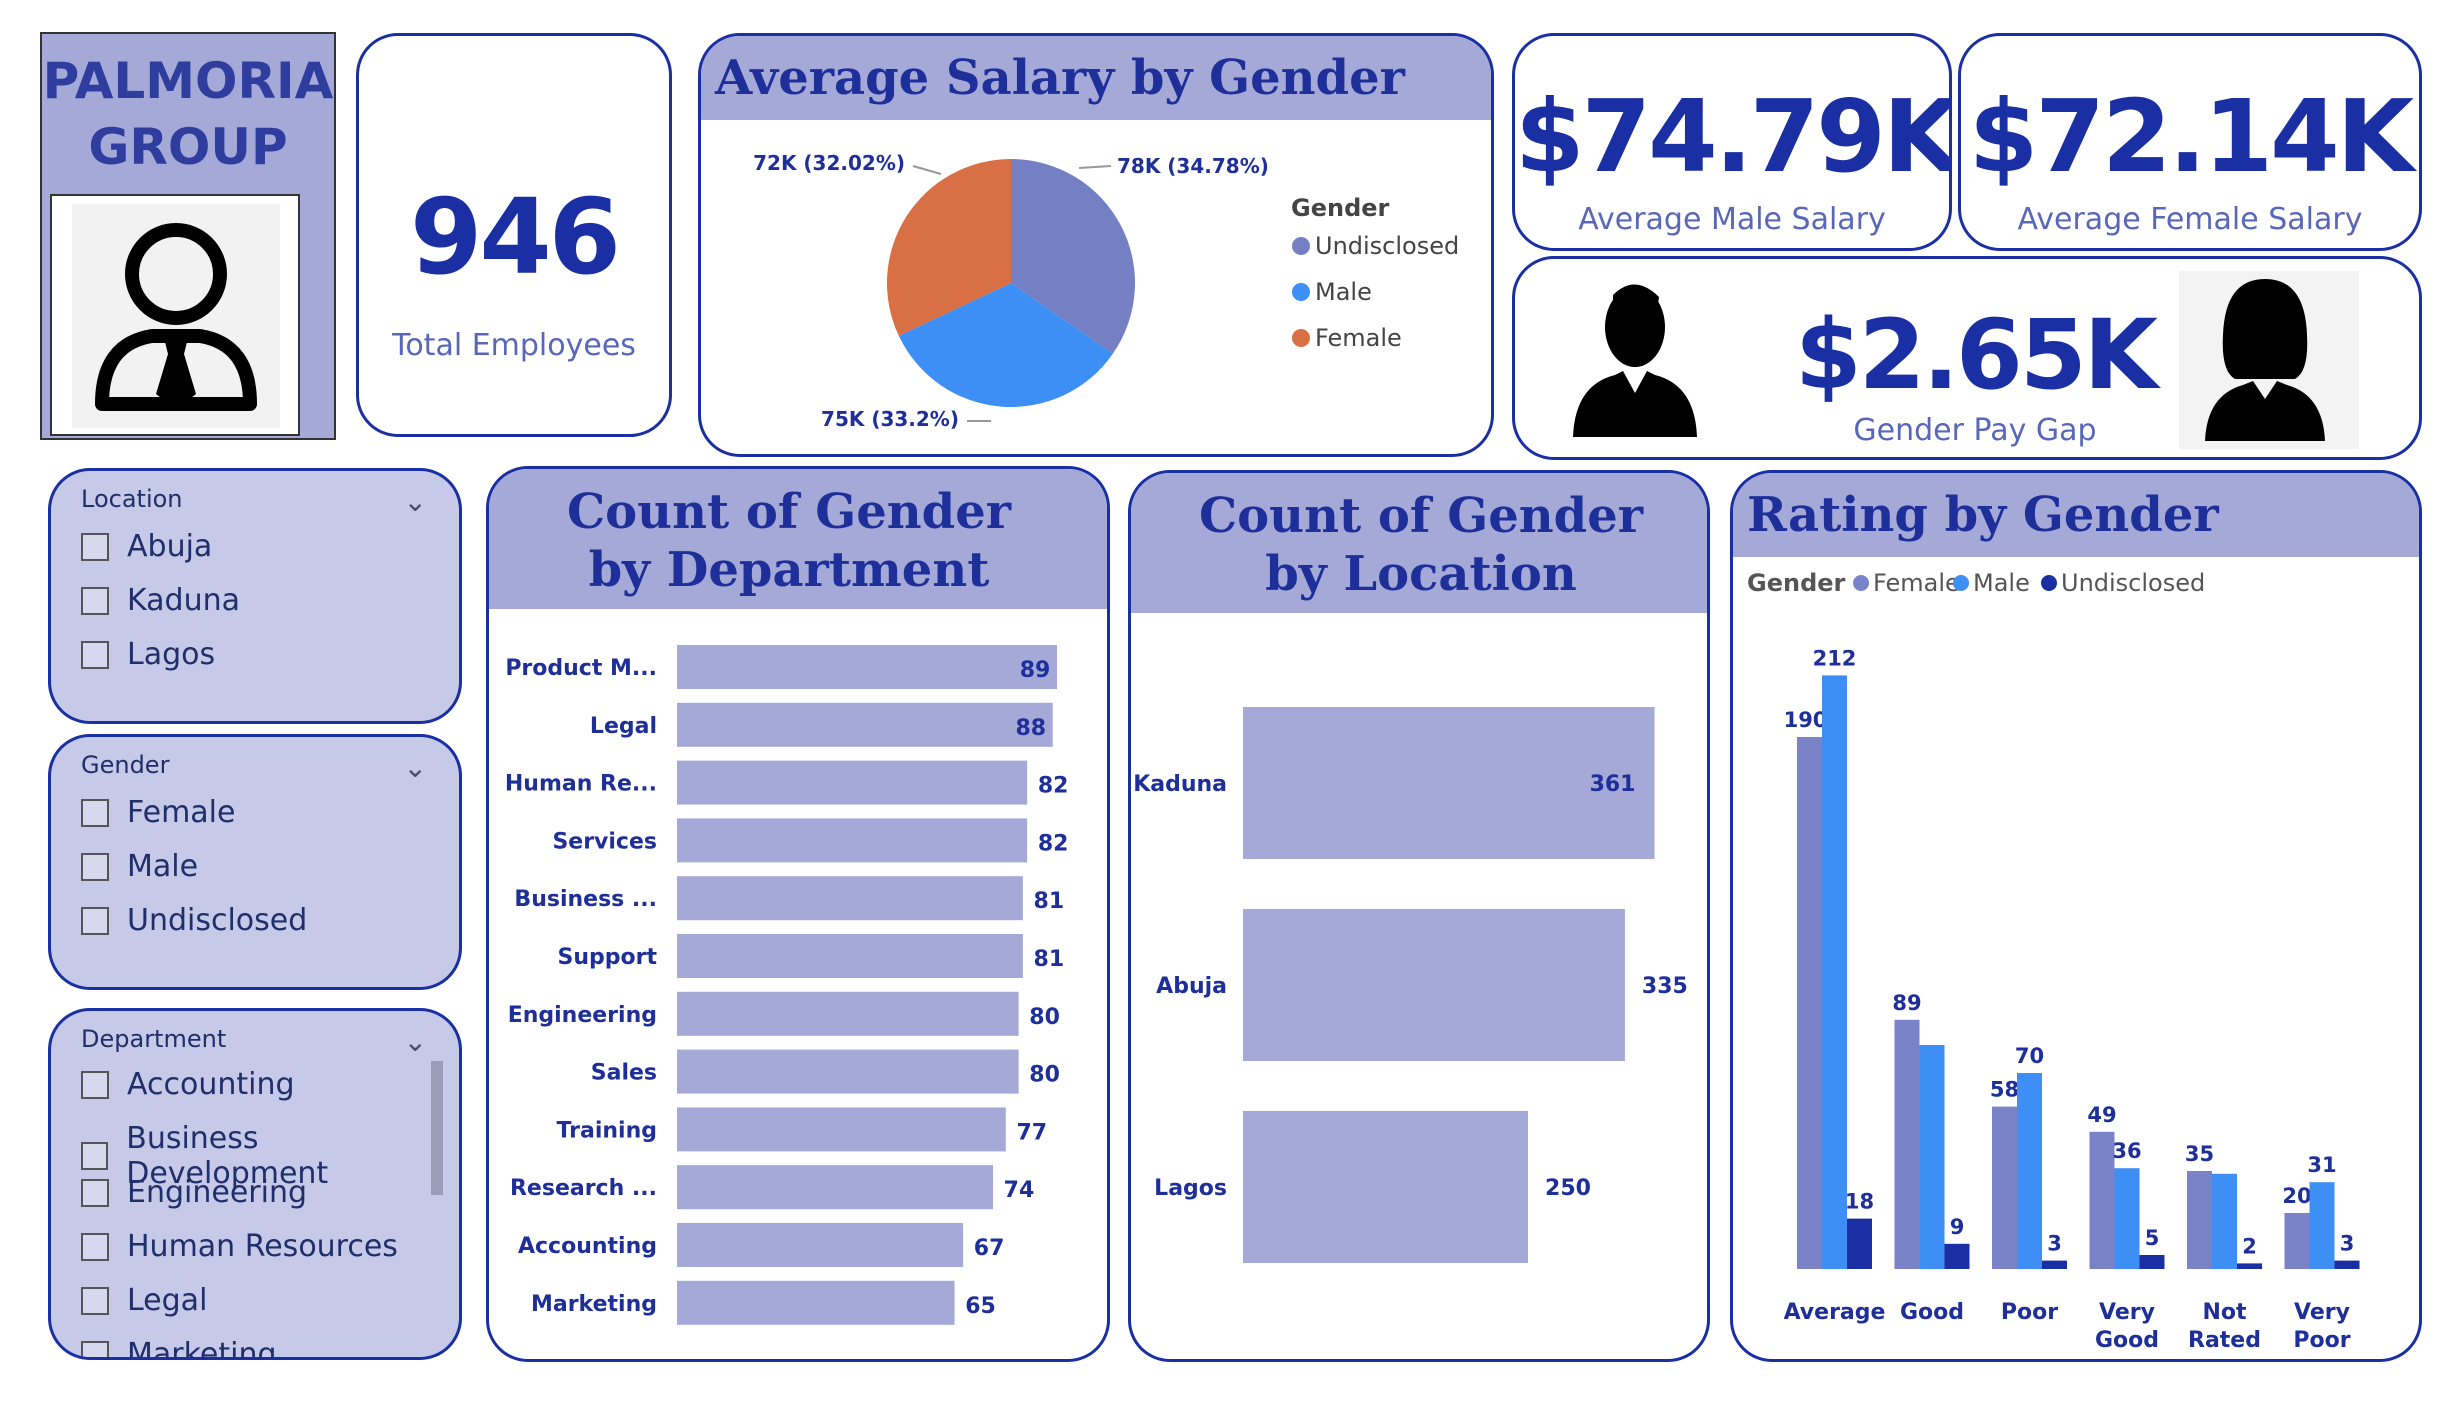 This screenshot has height=1412, width=2460. Describe the element at coordinates (160, 600) in the screenshot. I see `slicer-item-kaduna: Kaduna` at that location.